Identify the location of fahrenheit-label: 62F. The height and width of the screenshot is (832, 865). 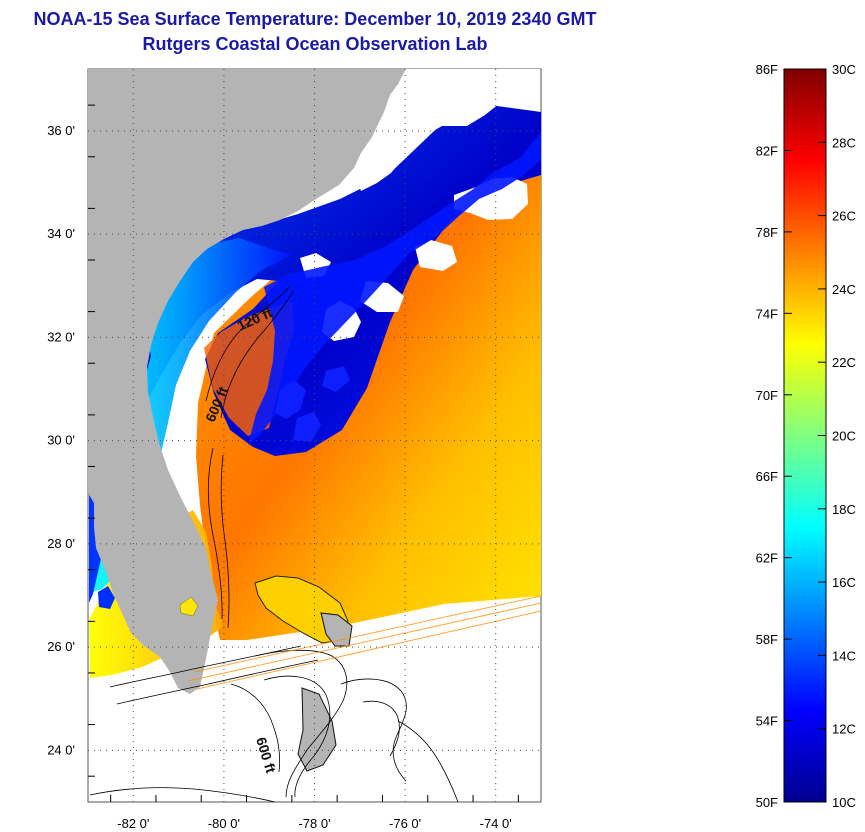
(767, 558).